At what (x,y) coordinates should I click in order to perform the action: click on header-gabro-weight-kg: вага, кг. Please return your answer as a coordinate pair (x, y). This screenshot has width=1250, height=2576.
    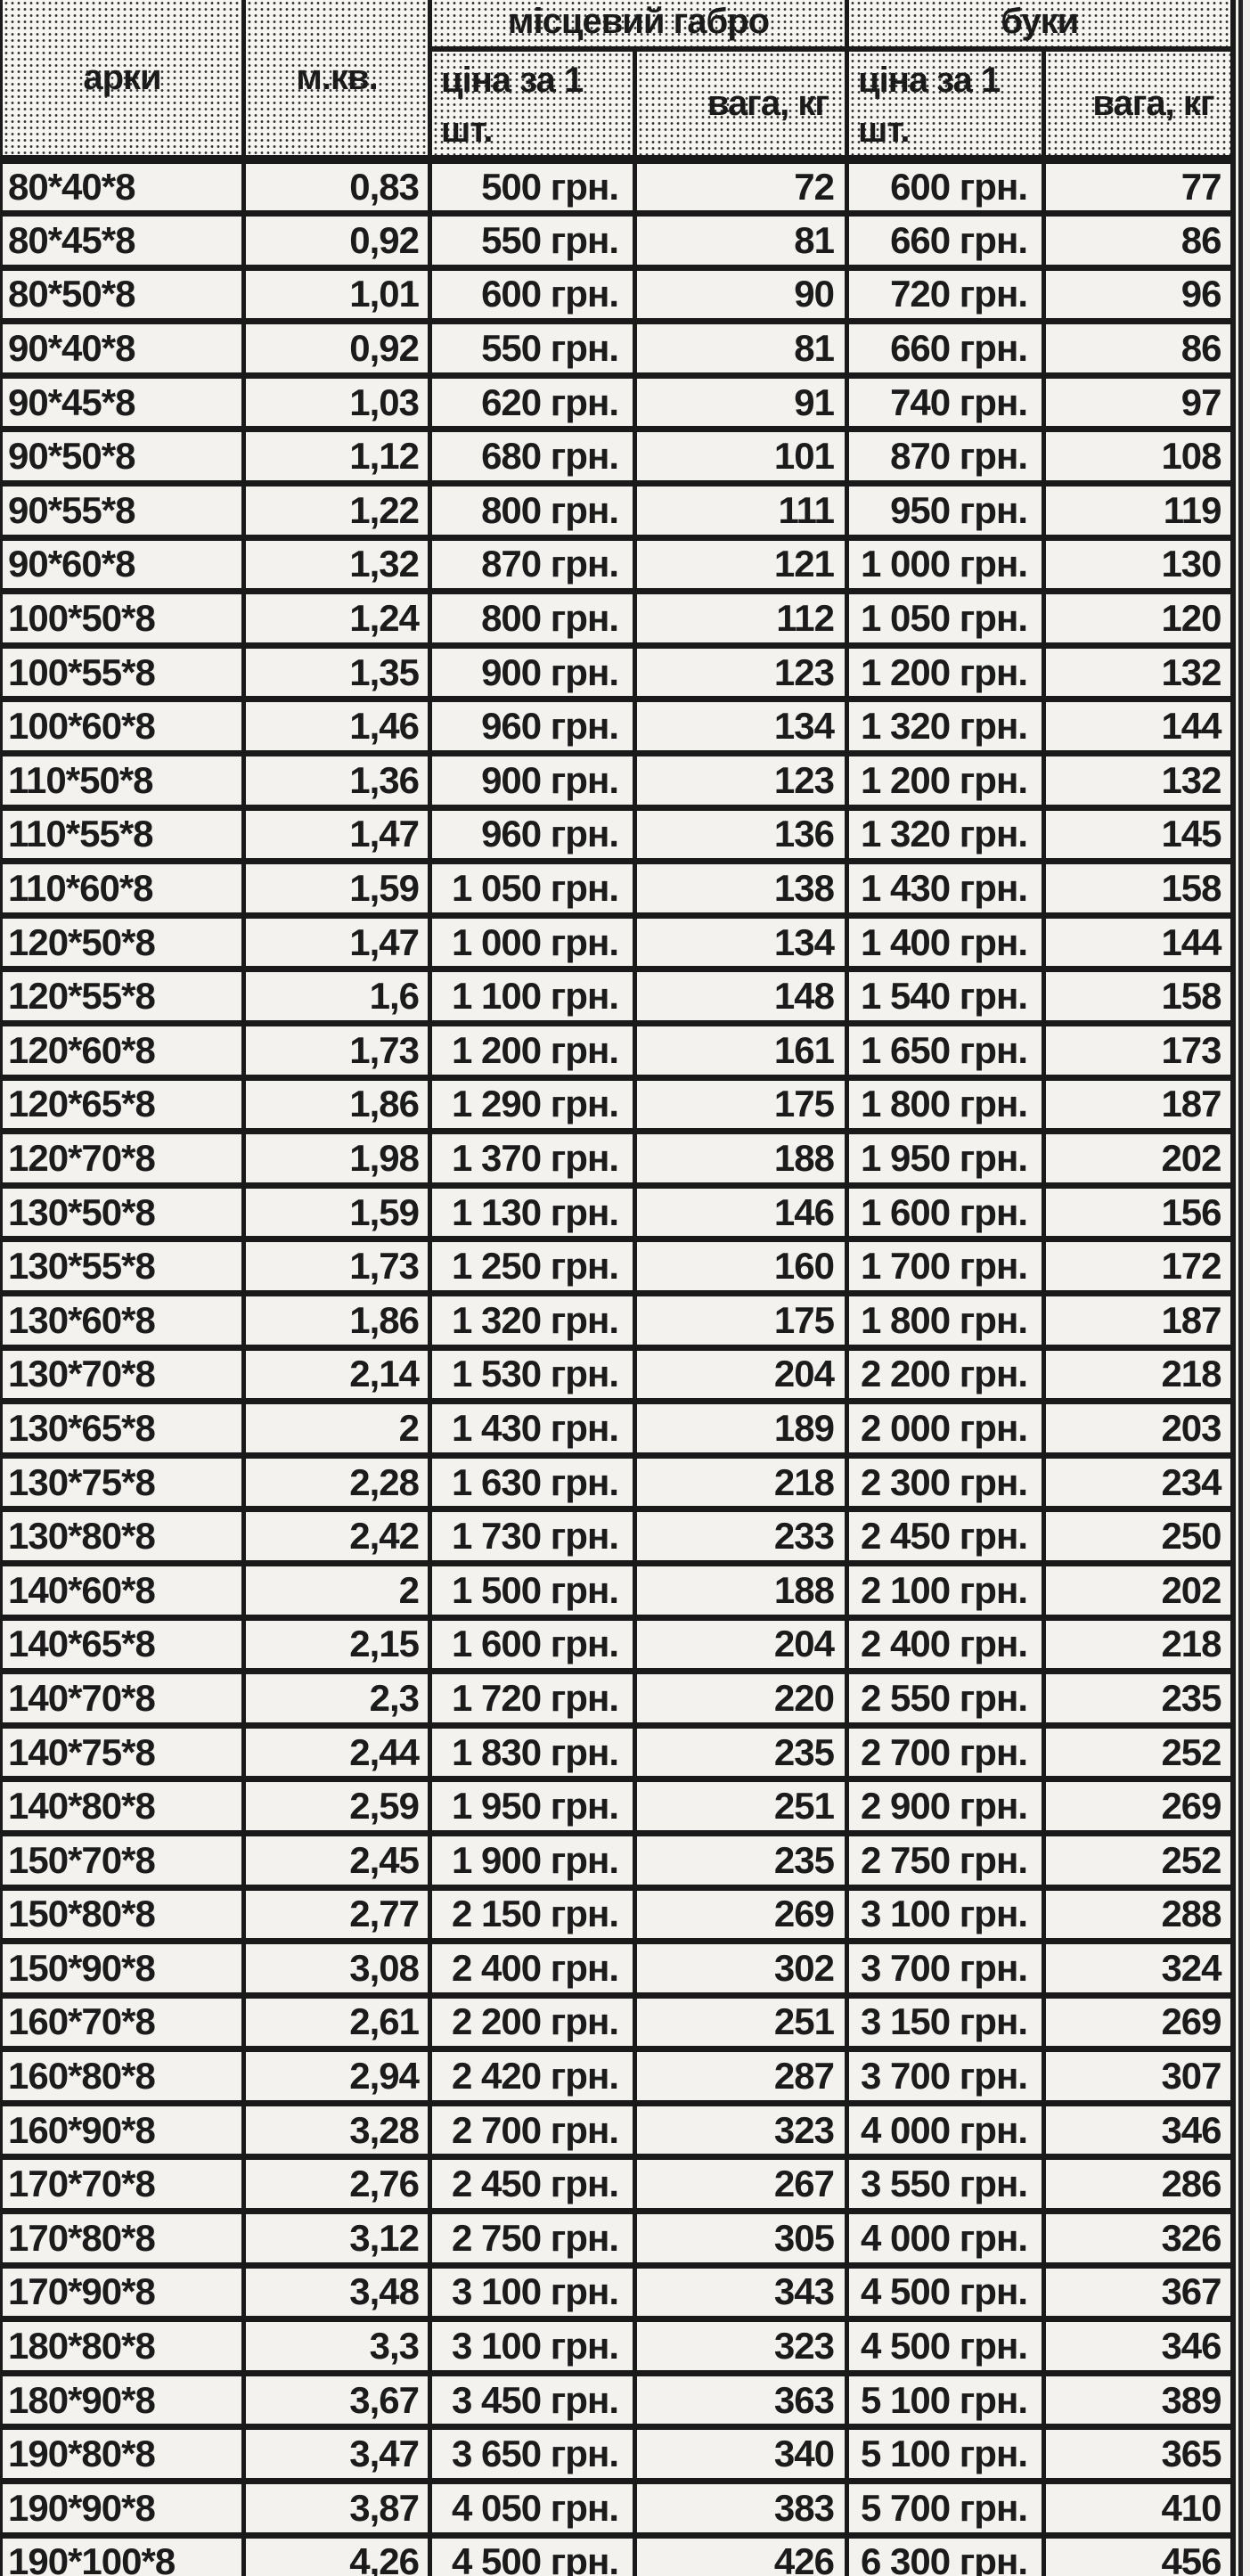
    Looking at the image, I should click on (741, 105).